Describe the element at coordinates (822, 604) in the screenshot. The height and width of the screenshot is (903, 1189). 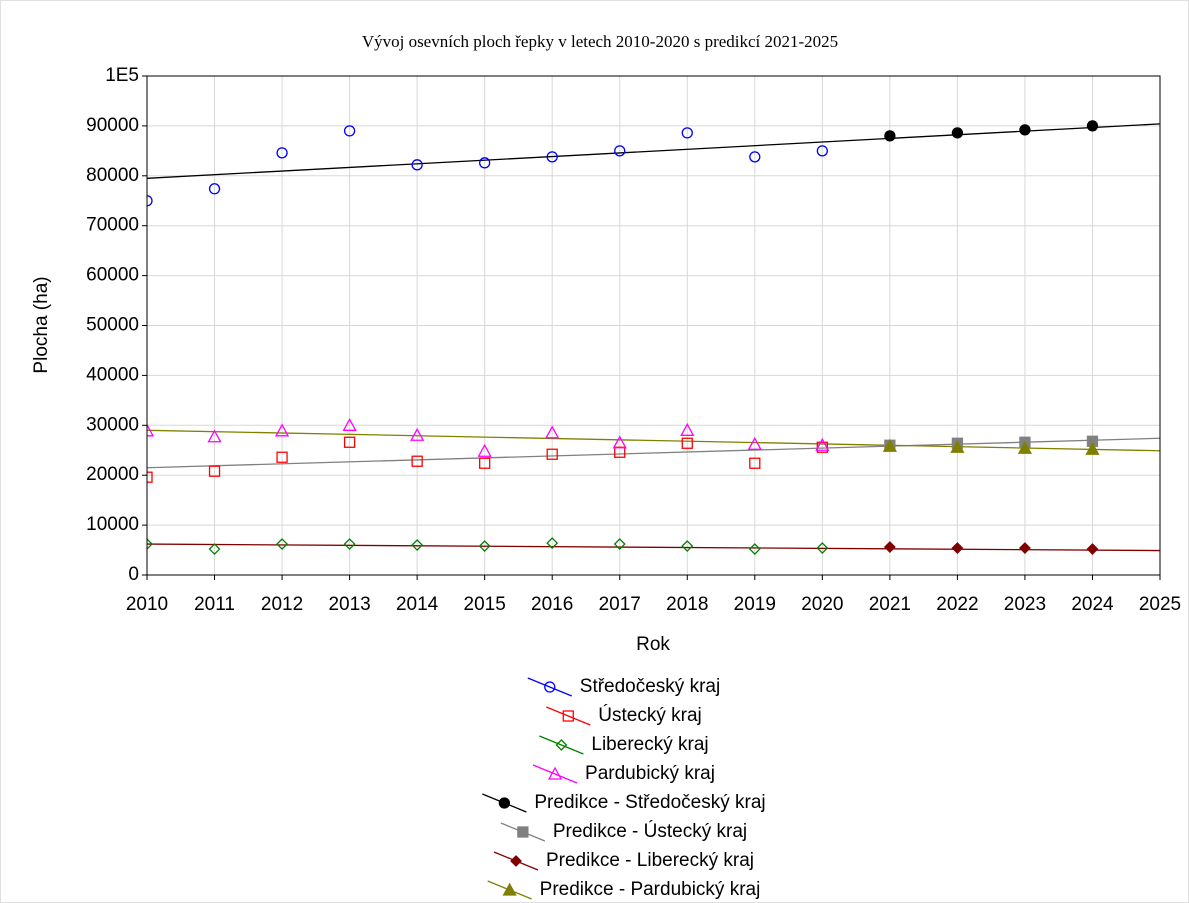
I see `x-tick-label: 2020` at that location.